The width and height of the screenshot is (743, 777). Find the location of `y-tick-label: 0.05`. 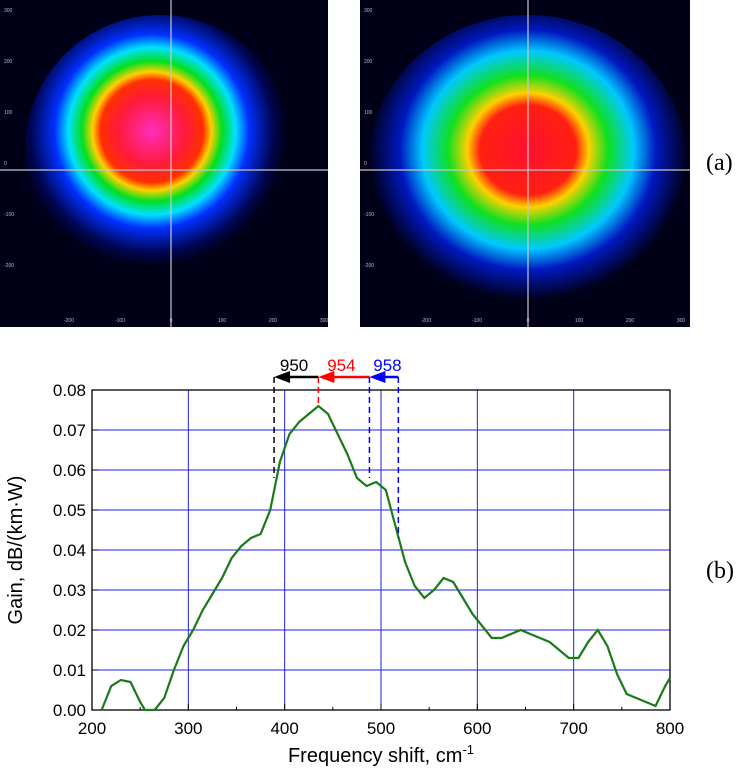

y-tick-label: 0.05 is located at coordinates (69, 510).